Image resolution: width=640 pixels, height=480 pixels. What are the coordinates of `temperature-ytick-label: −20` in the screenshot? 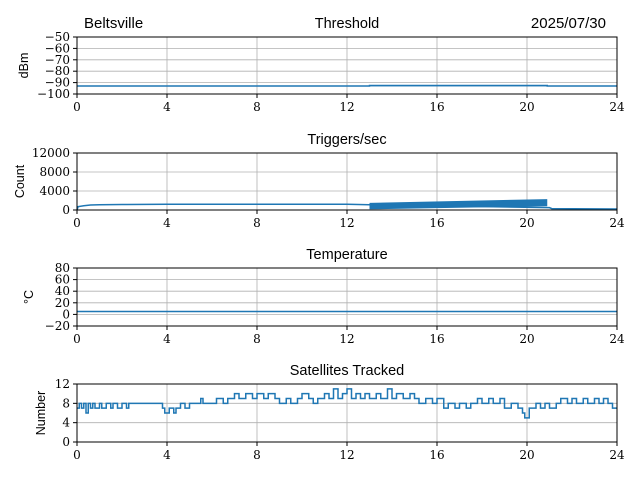 It's located at (57, 326).